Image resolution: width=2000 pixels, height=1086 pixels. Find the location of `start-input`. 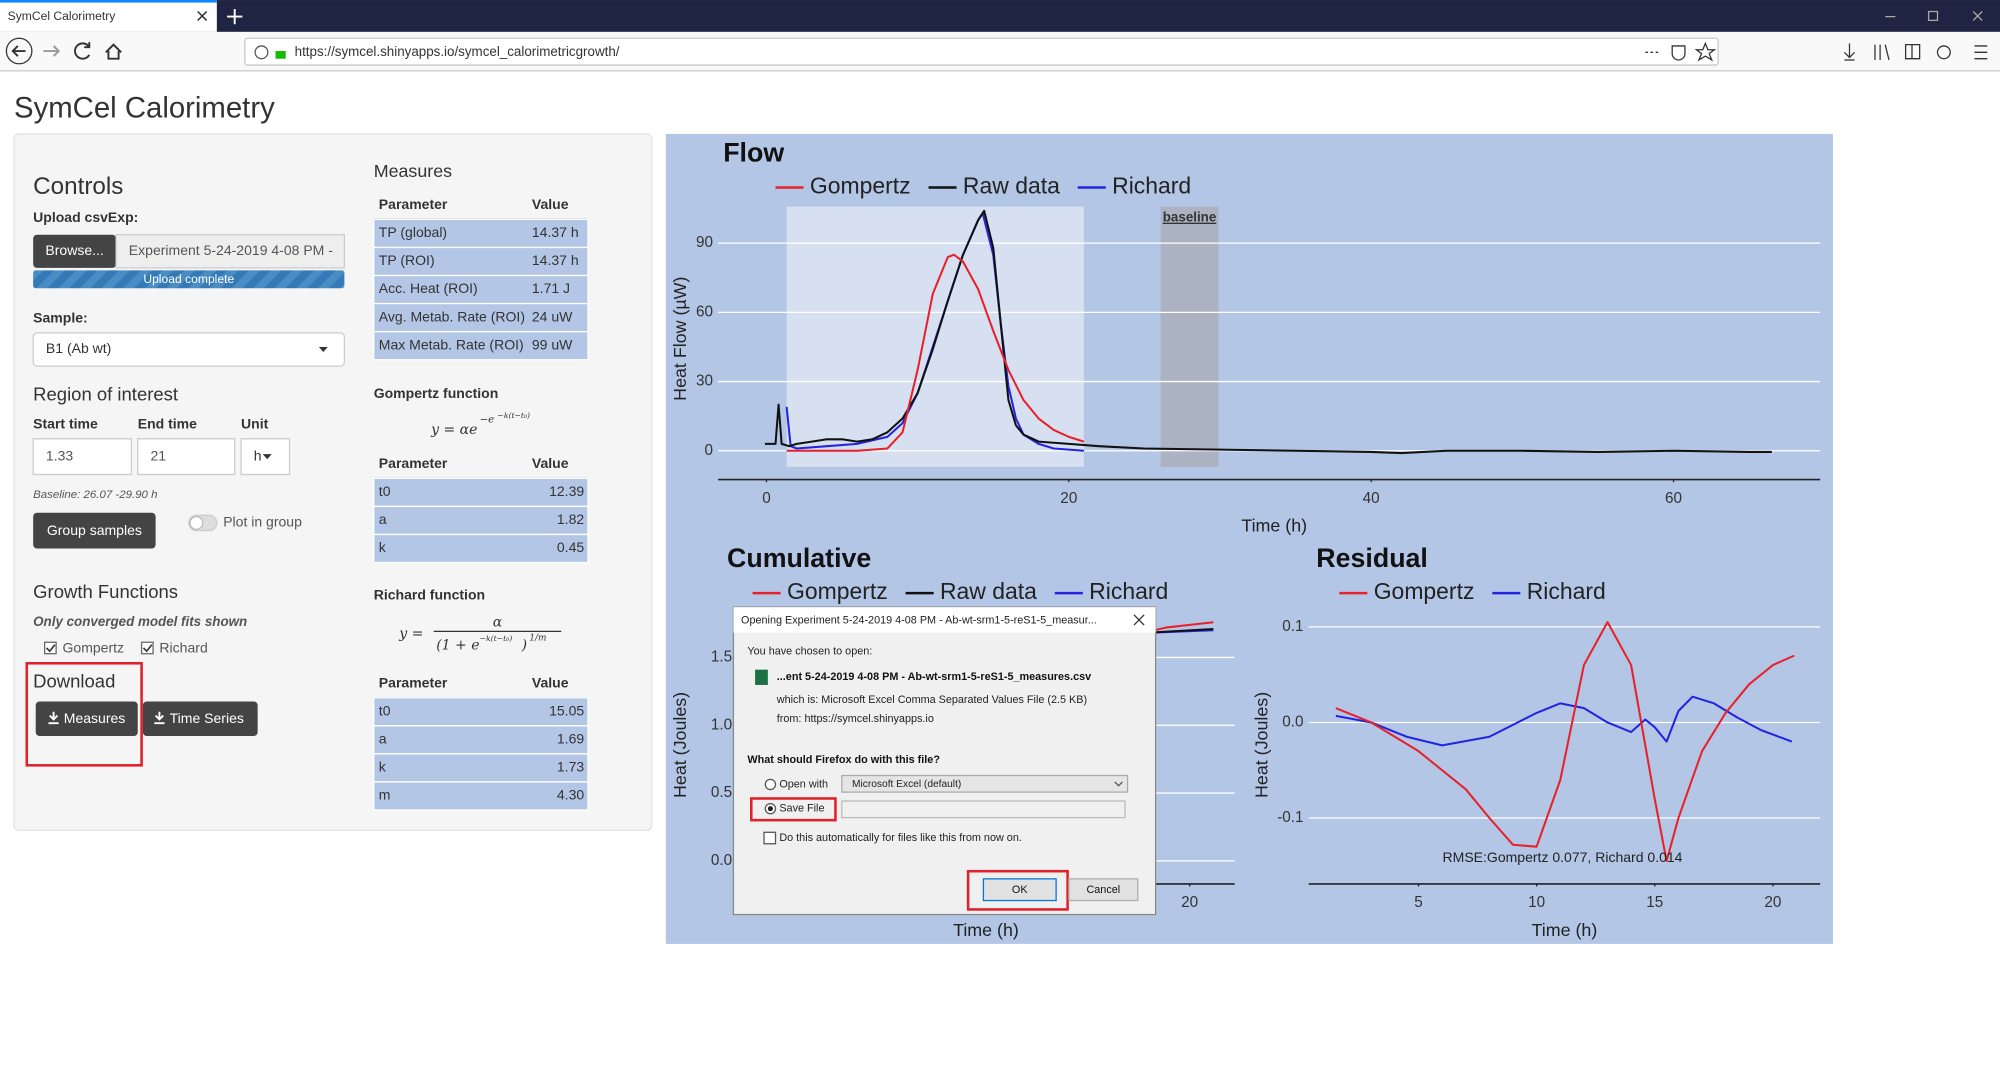

start-input is located at coordinates (82, 457).